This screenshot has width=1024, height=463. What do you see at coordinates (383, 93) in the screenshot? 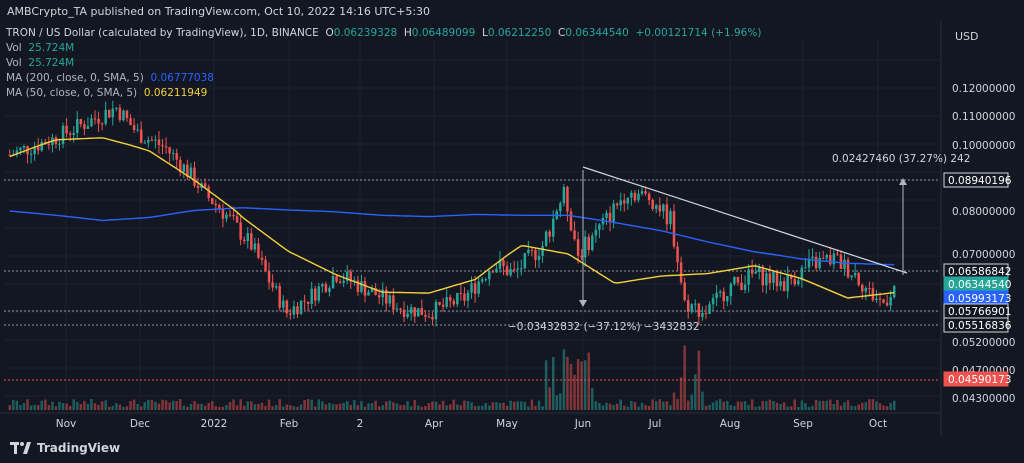
I see `ma50-row: MA (50, close, 0, SMA, 5) 0.06211949` at bounding box center [383, 93].